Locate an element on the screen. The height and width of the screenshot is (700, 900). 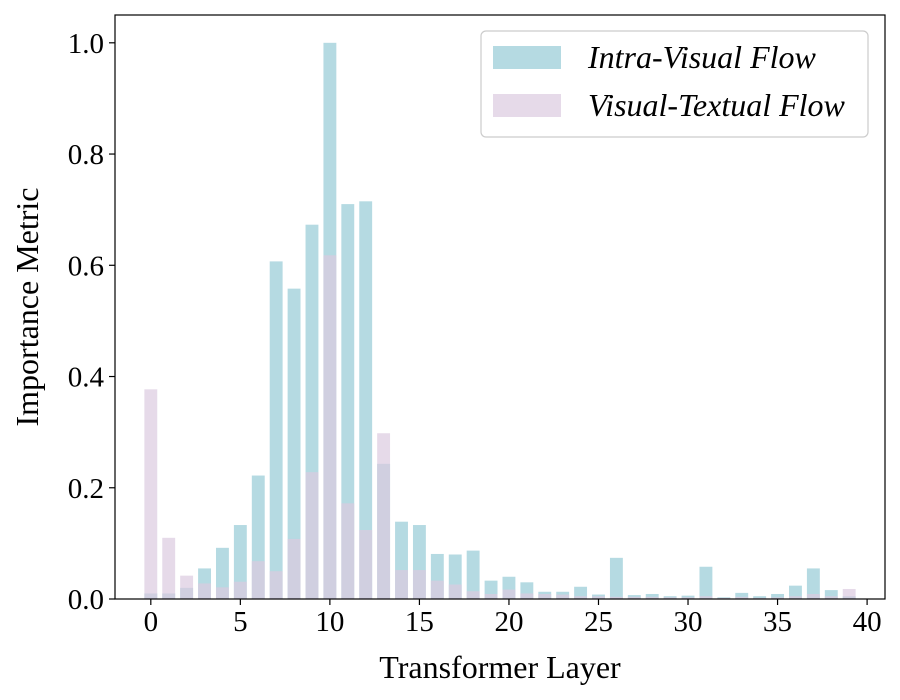
x-tick-label-30: 30 is located at coordinates (688, 622).